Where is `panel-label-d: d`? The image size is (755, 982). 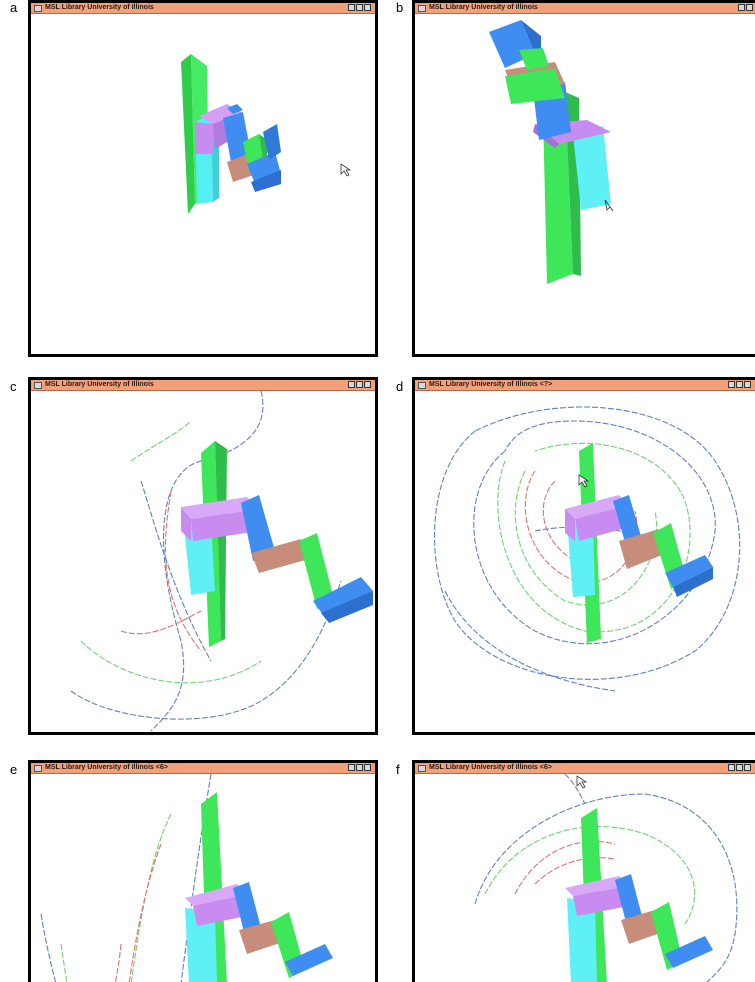 panel-label-d: d is located at coordinates (400, 386).